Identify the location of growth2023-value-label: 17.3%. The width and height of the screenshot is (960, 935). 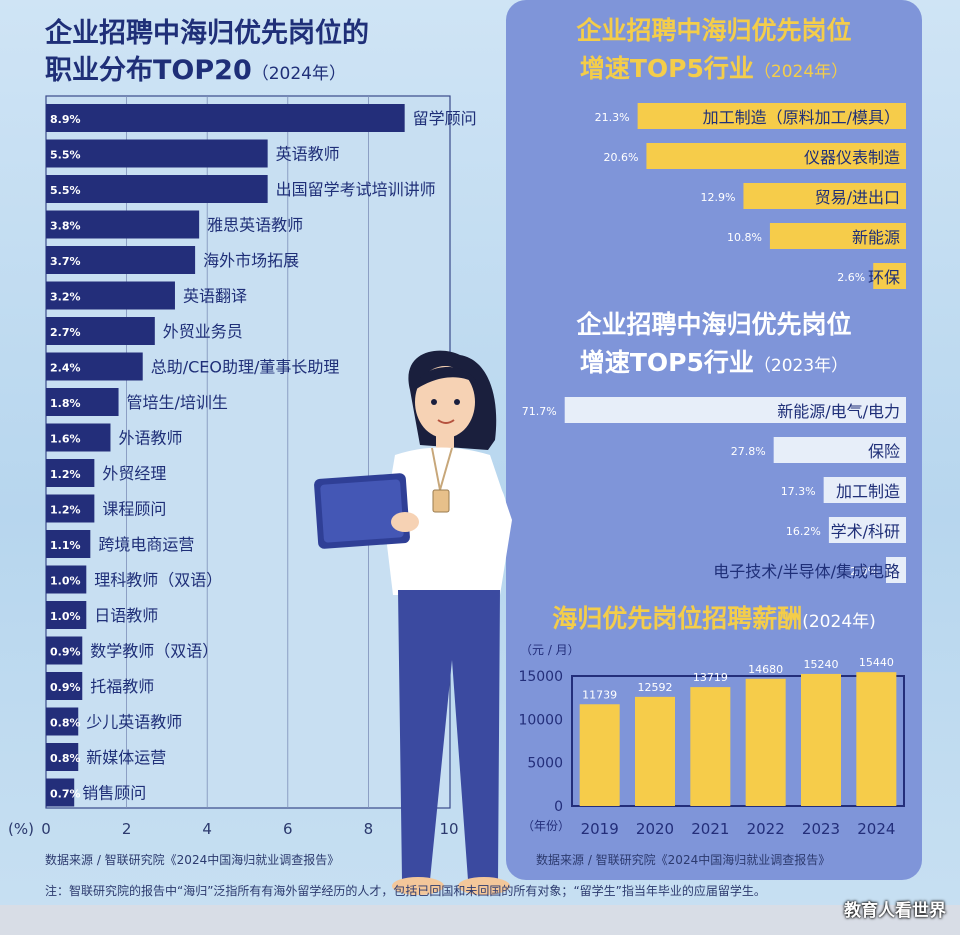
(798, 491).